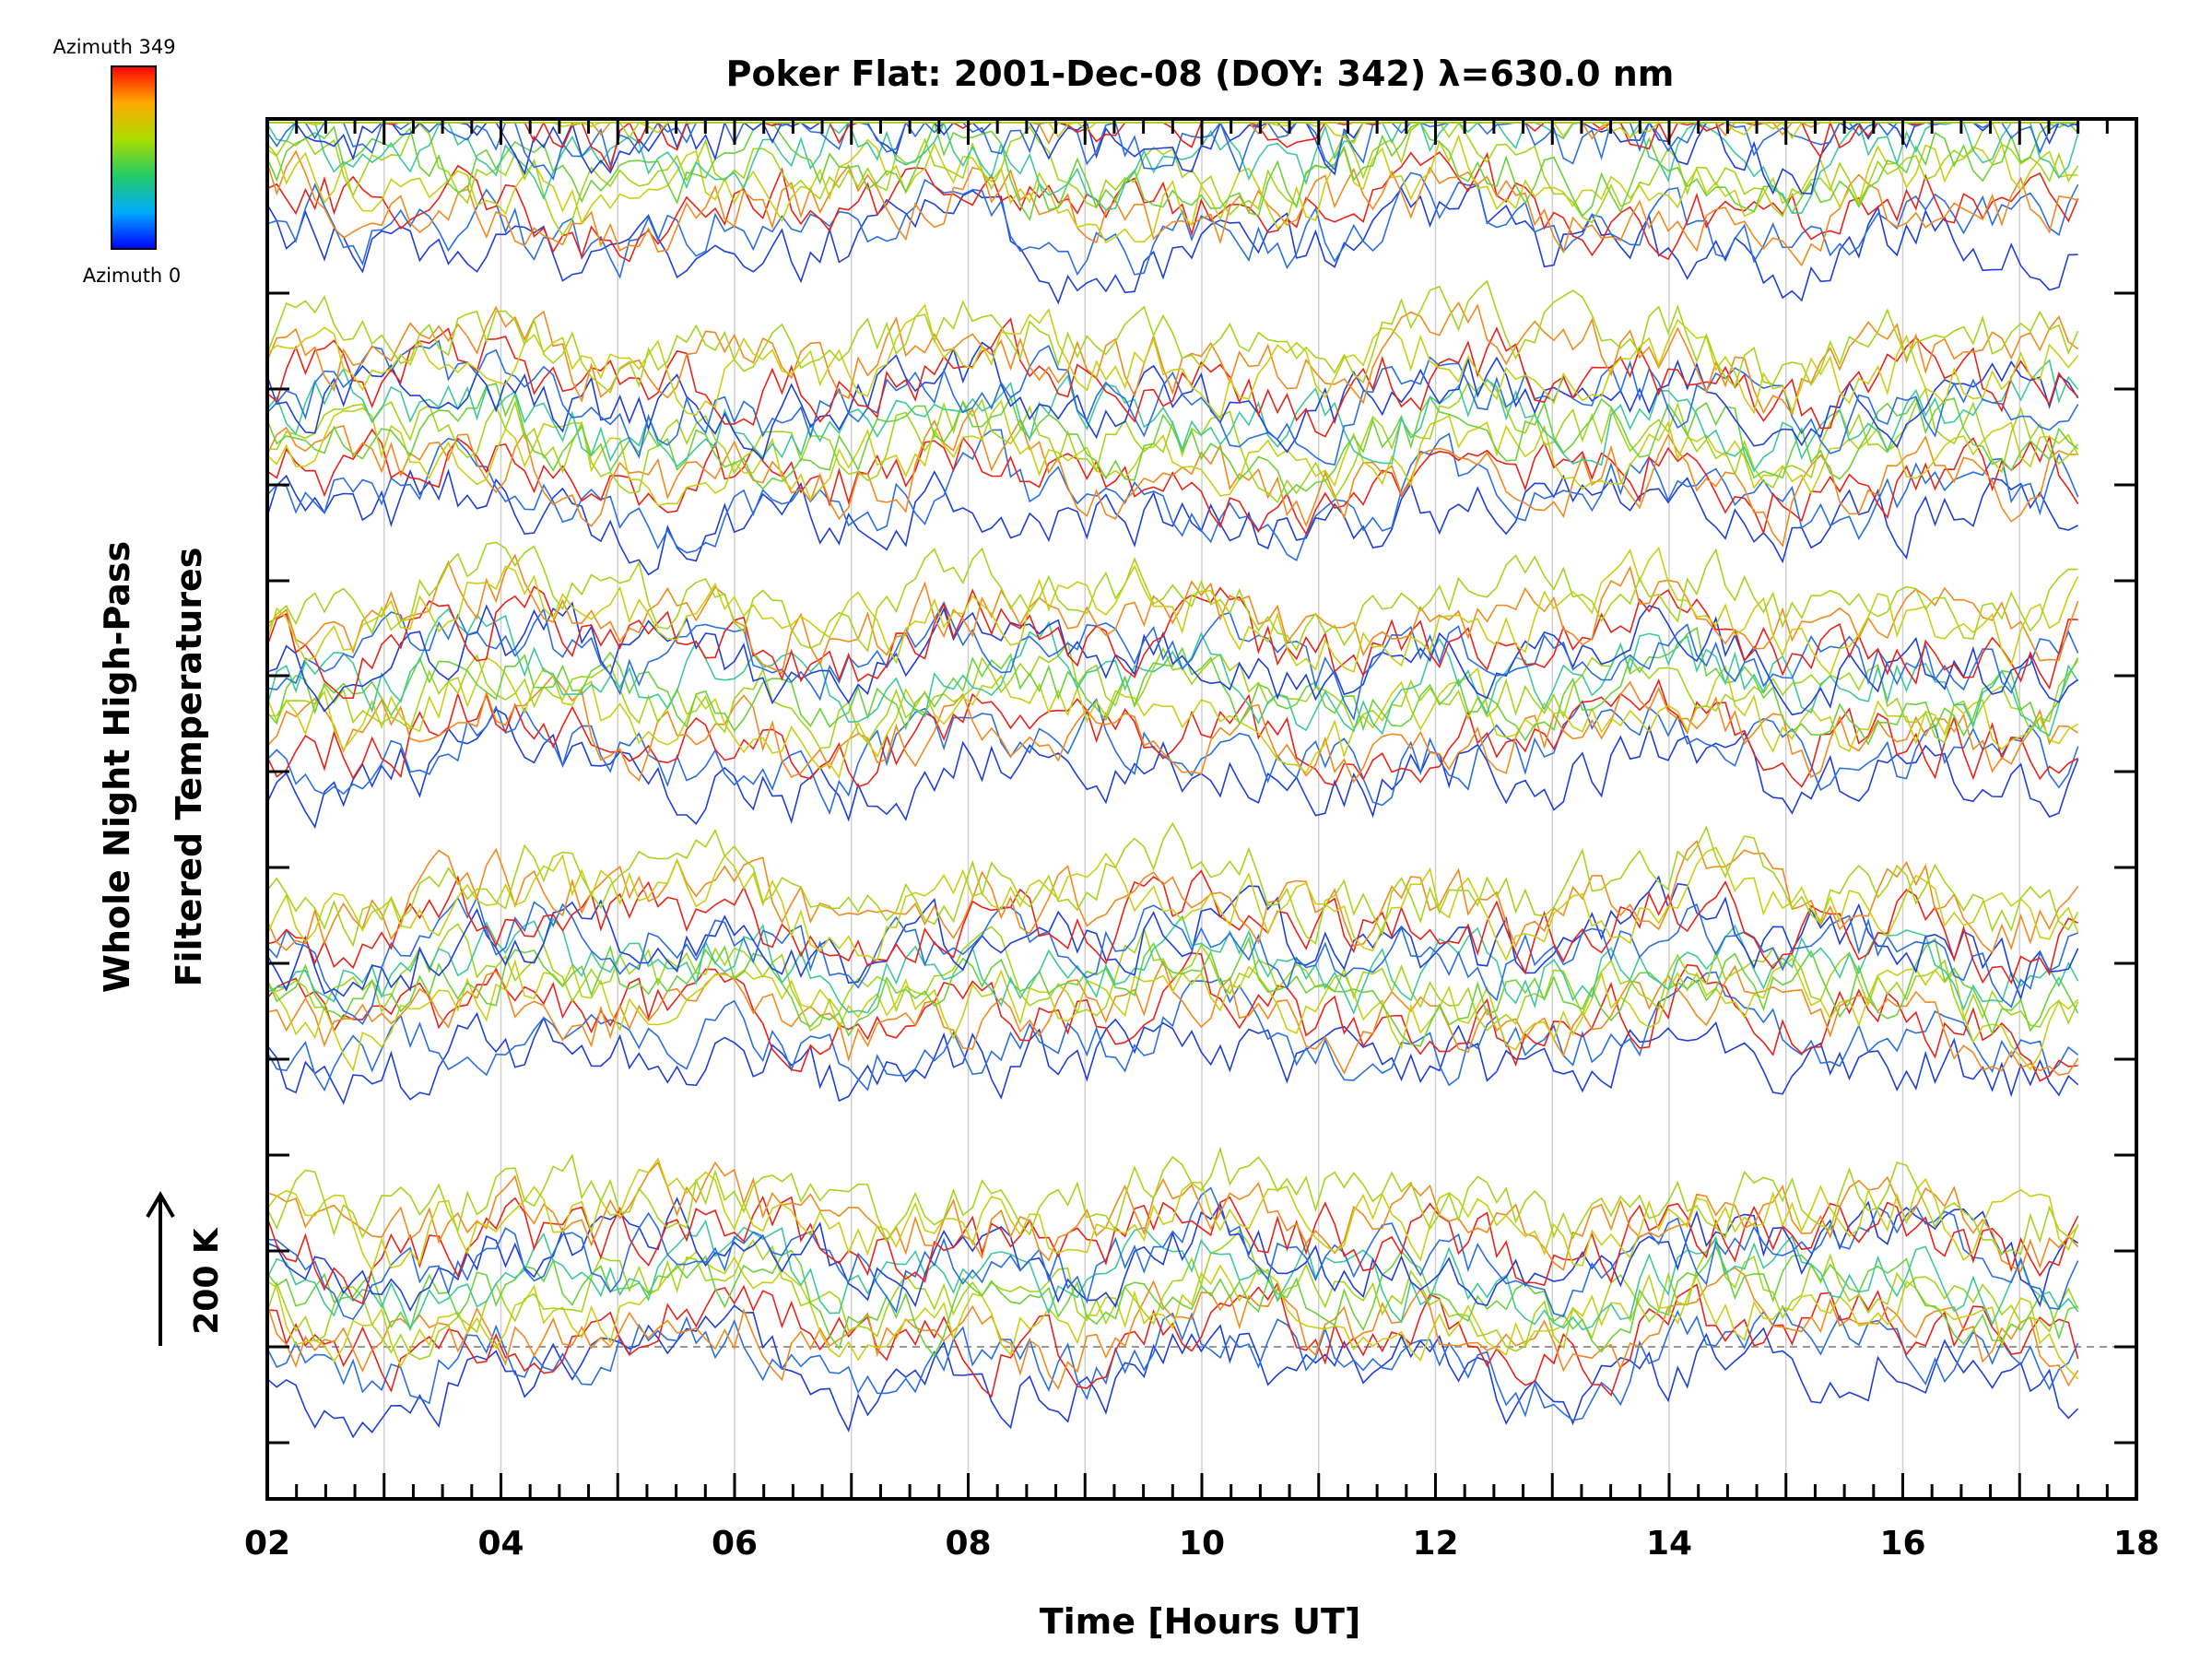  What do you see at coordinates (968, 1544) in the screenshot?
I see `x-tick-label: 08` at bounding box center [968, 1544].